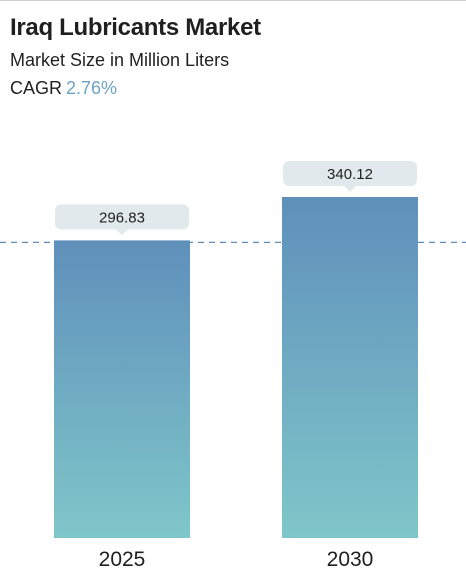  Describe the element at coordinates (92, 88) in the screenshot. I see `cagr-value: 2.76%` at that location.